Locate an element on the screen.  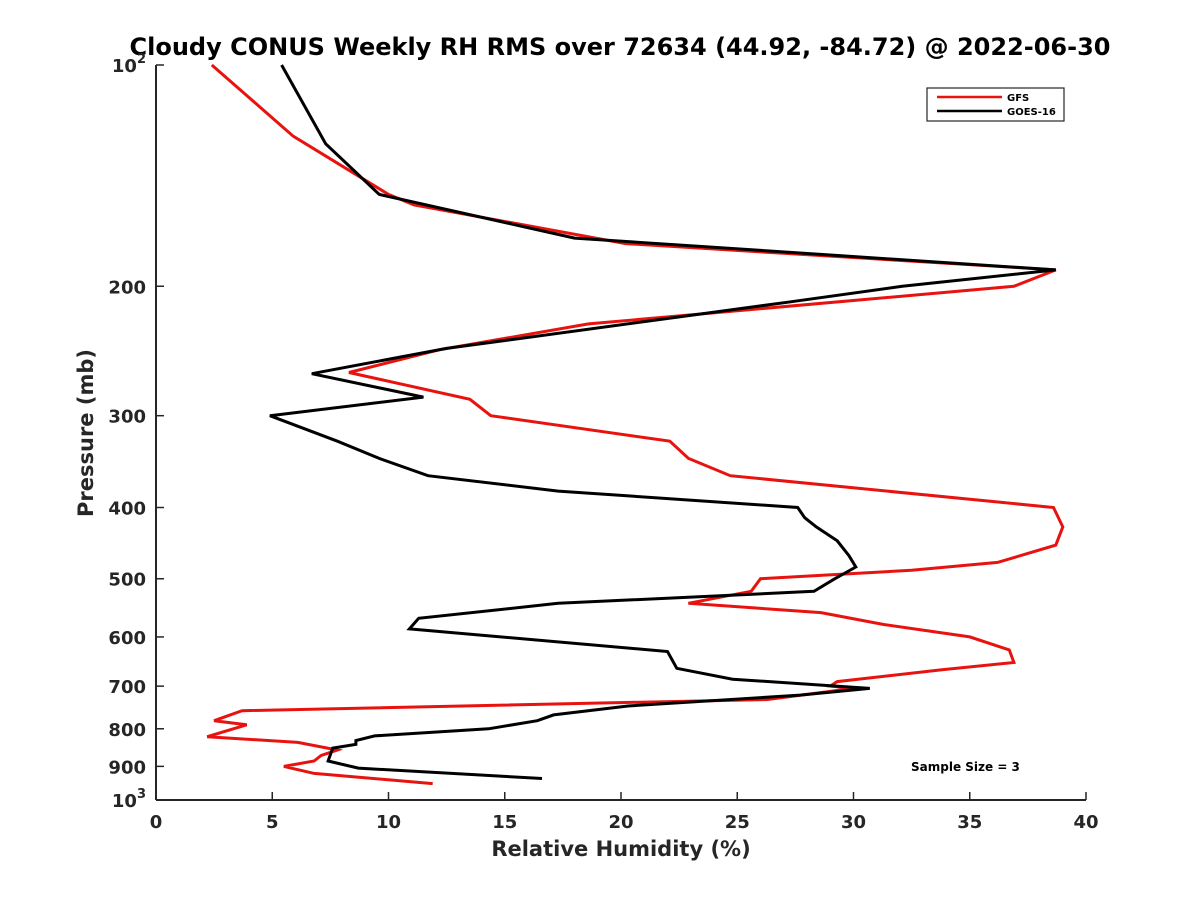
x-tick-label: 15 is located at coordinates (504, 822).